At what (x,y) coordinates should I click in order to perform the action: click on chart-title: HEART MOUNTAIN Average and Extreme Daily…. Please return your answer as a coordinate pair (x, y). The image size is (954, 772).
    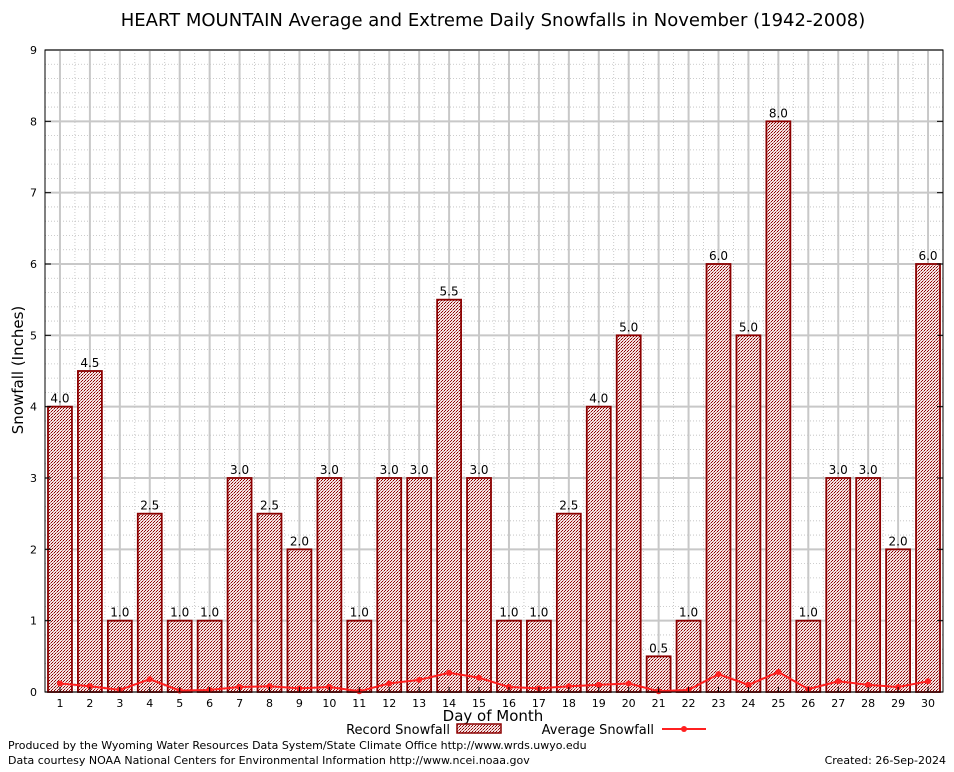
    Looking at the image, I should click on (493, 20).